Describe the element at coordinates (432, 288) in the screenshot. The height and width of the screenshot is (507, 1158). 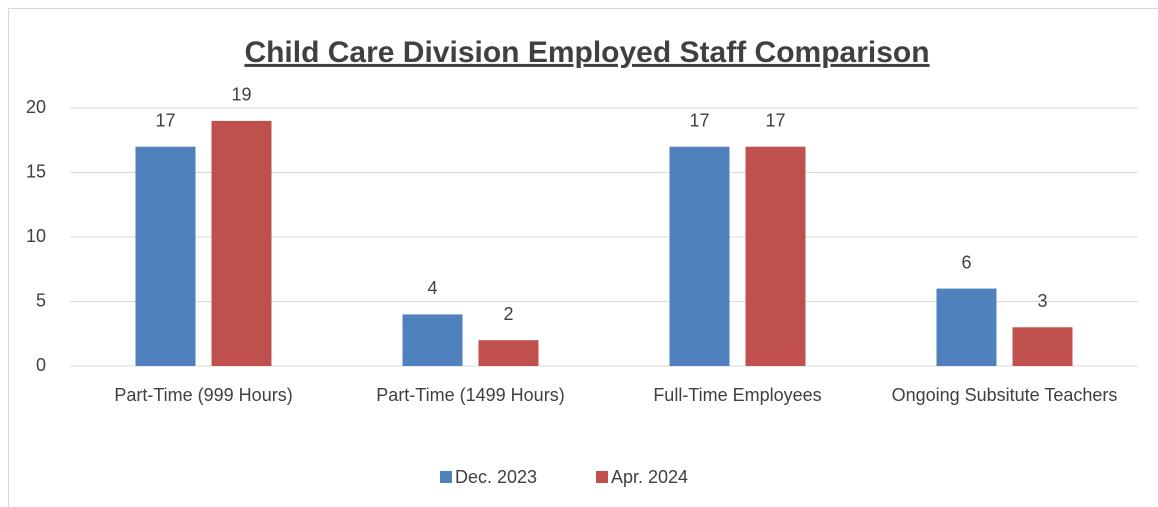
I see `value-label: 4` at that location.